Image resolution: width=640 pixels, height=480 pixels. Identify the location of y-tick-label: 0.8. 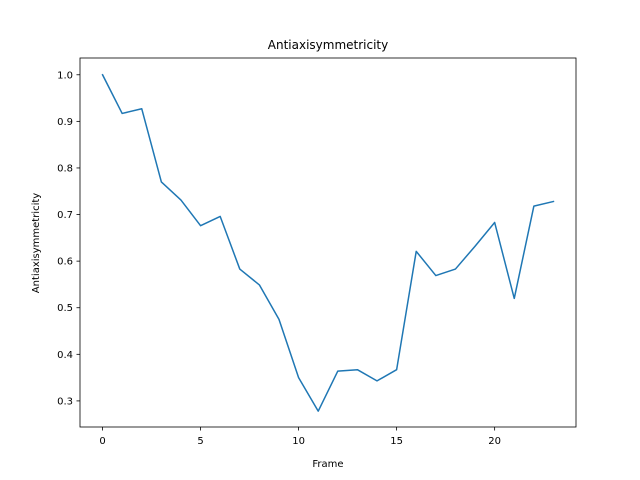
(65, 168).